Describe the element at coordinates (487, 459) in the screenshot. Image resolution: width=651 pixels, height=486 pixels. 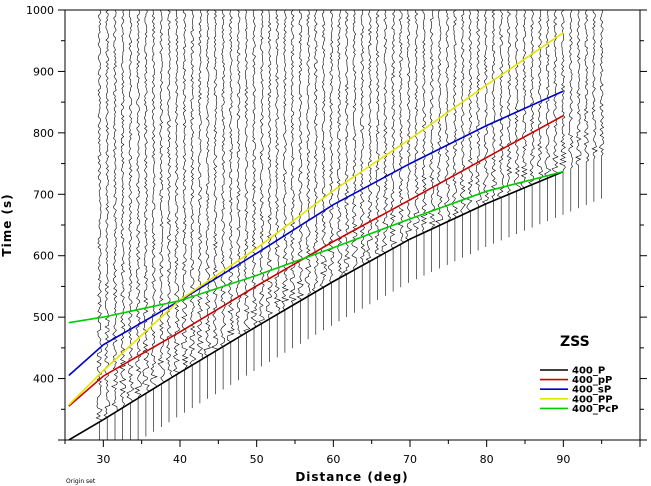
I see `x-tick-label: 80` at that location.